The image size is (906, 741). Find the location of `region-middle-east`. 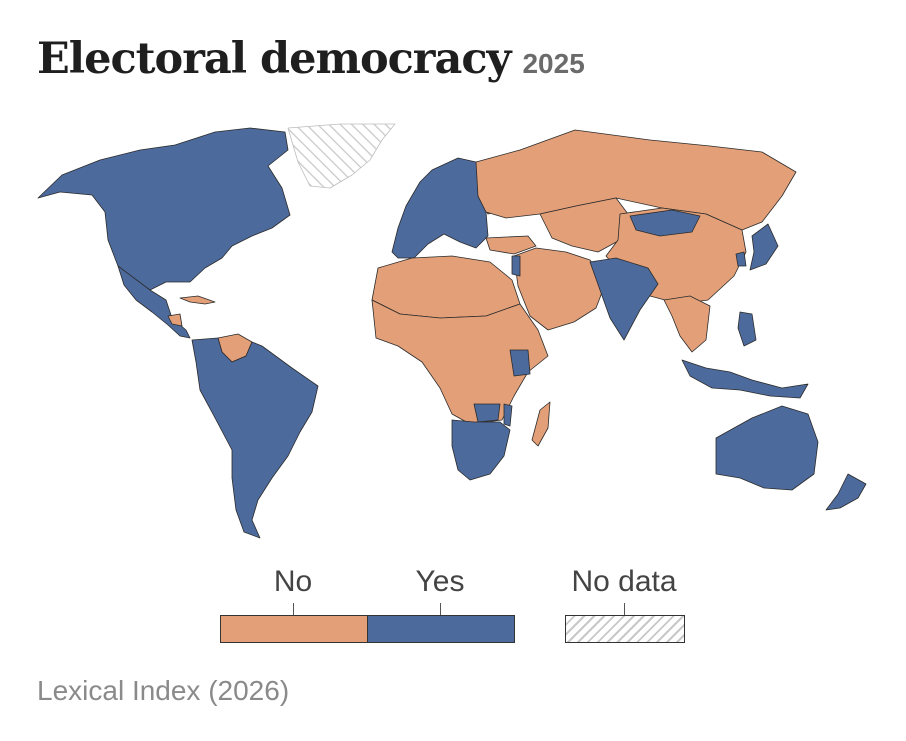

region-middle-east is located at coordinates (560, 289).